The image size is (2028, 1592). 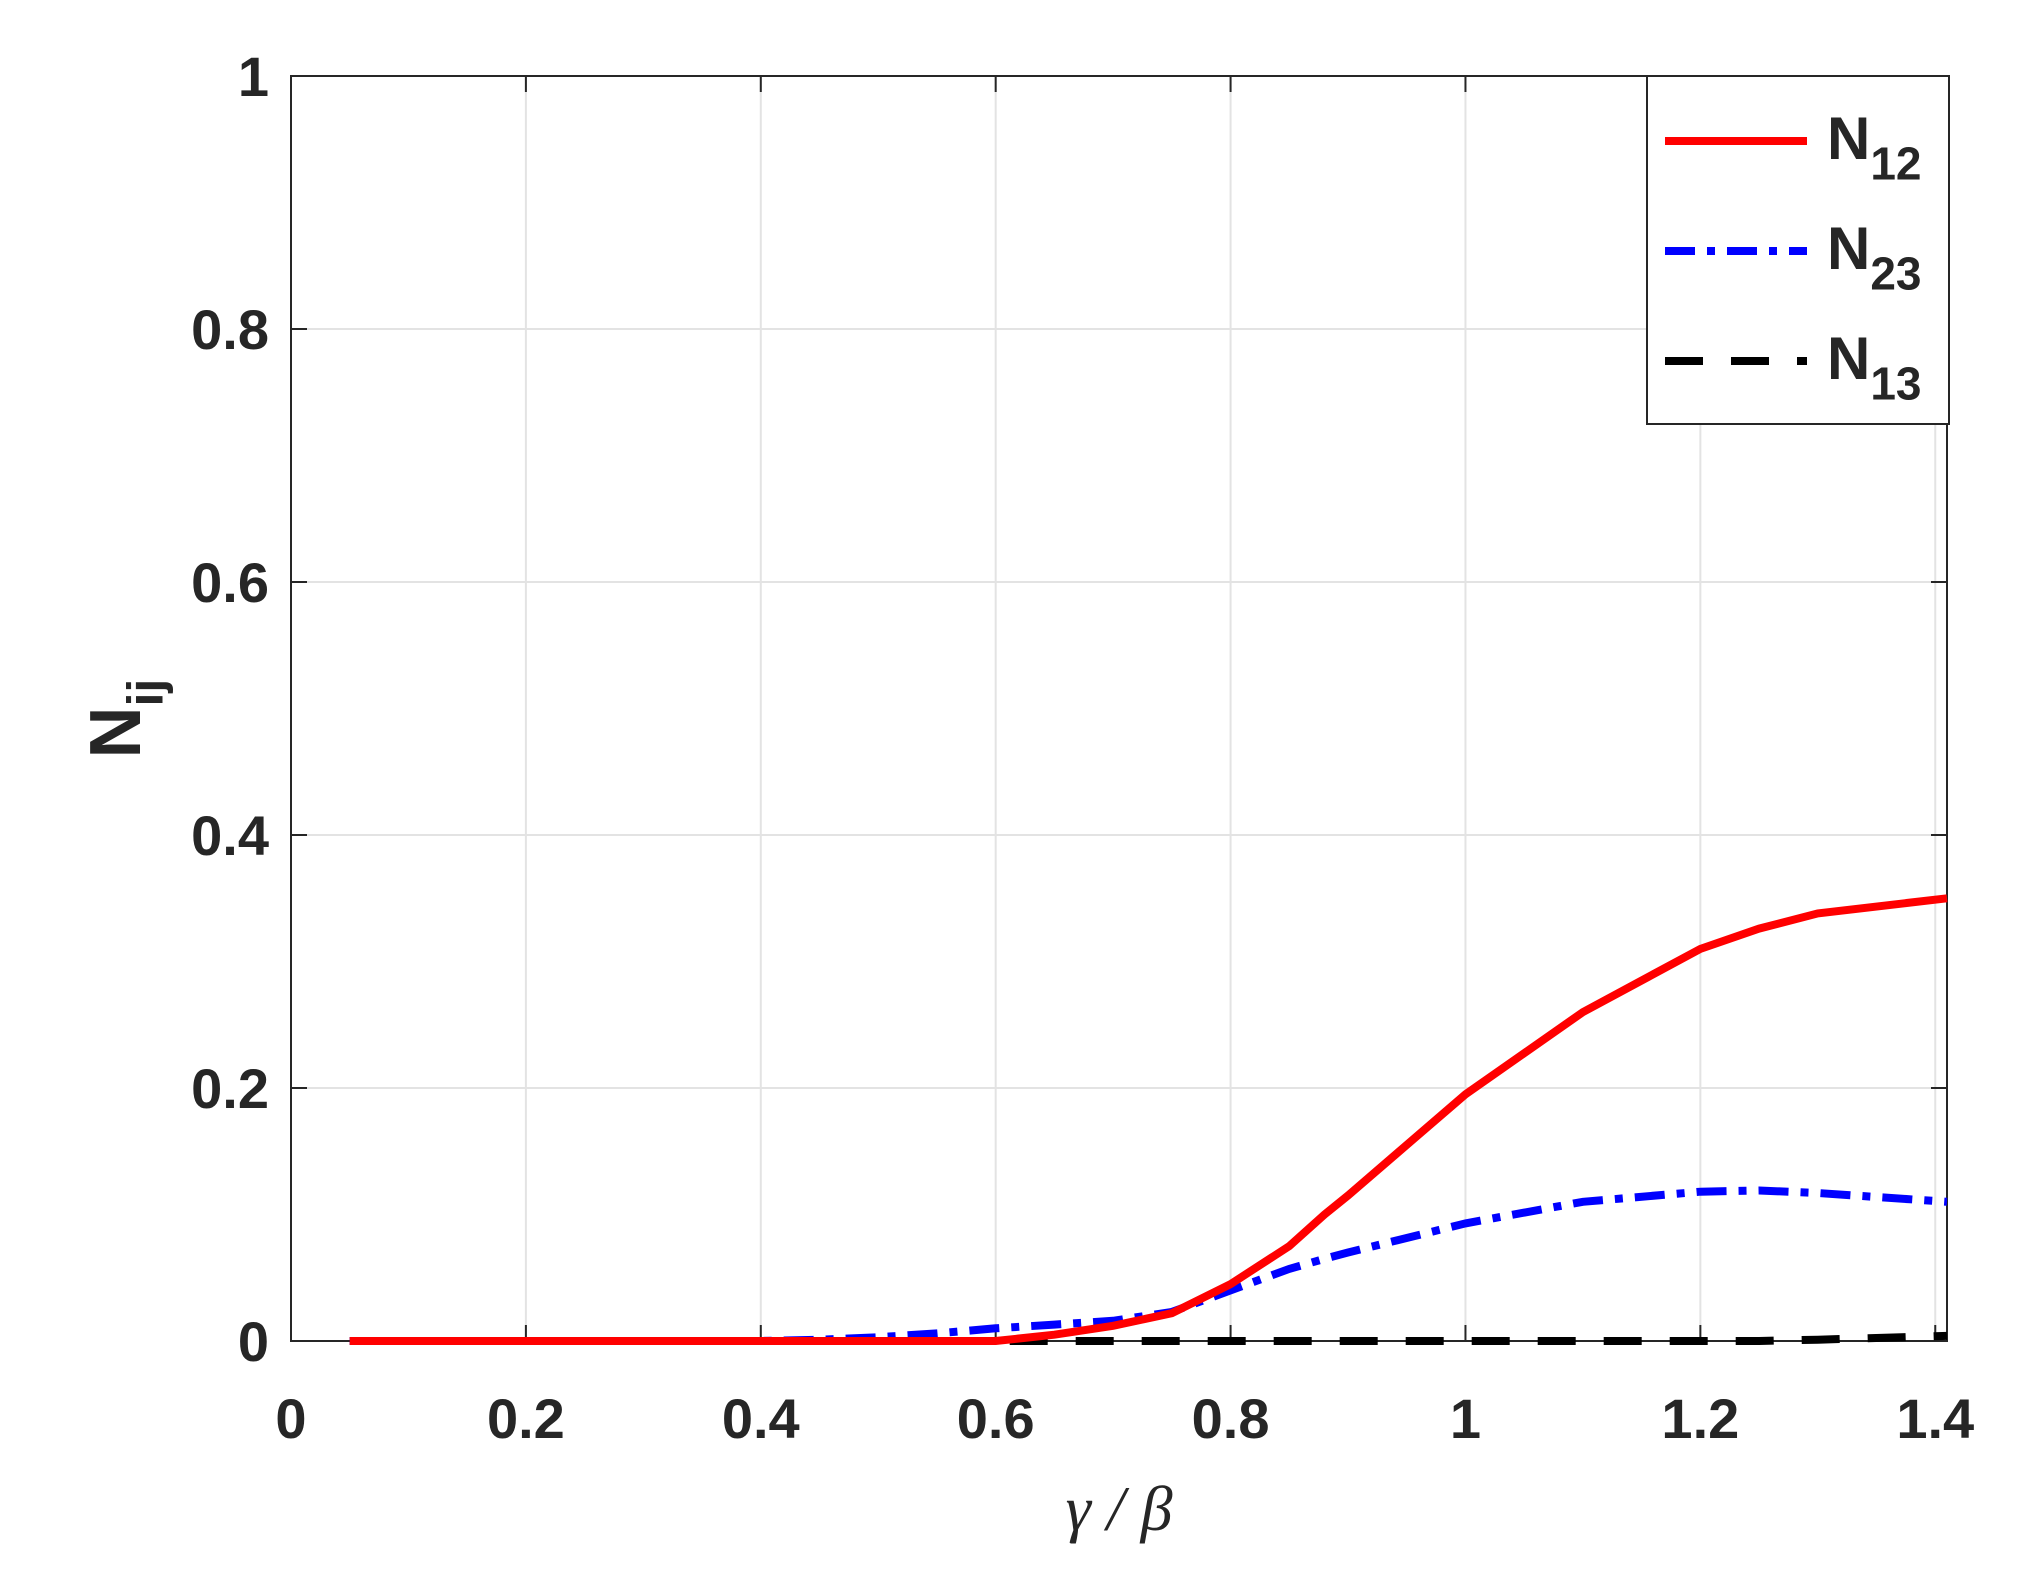 What do you see at coordinates (761, 1418) in the screenshot?
I see `x-tick-label: 0.4` at bounding box center [761, 1418].